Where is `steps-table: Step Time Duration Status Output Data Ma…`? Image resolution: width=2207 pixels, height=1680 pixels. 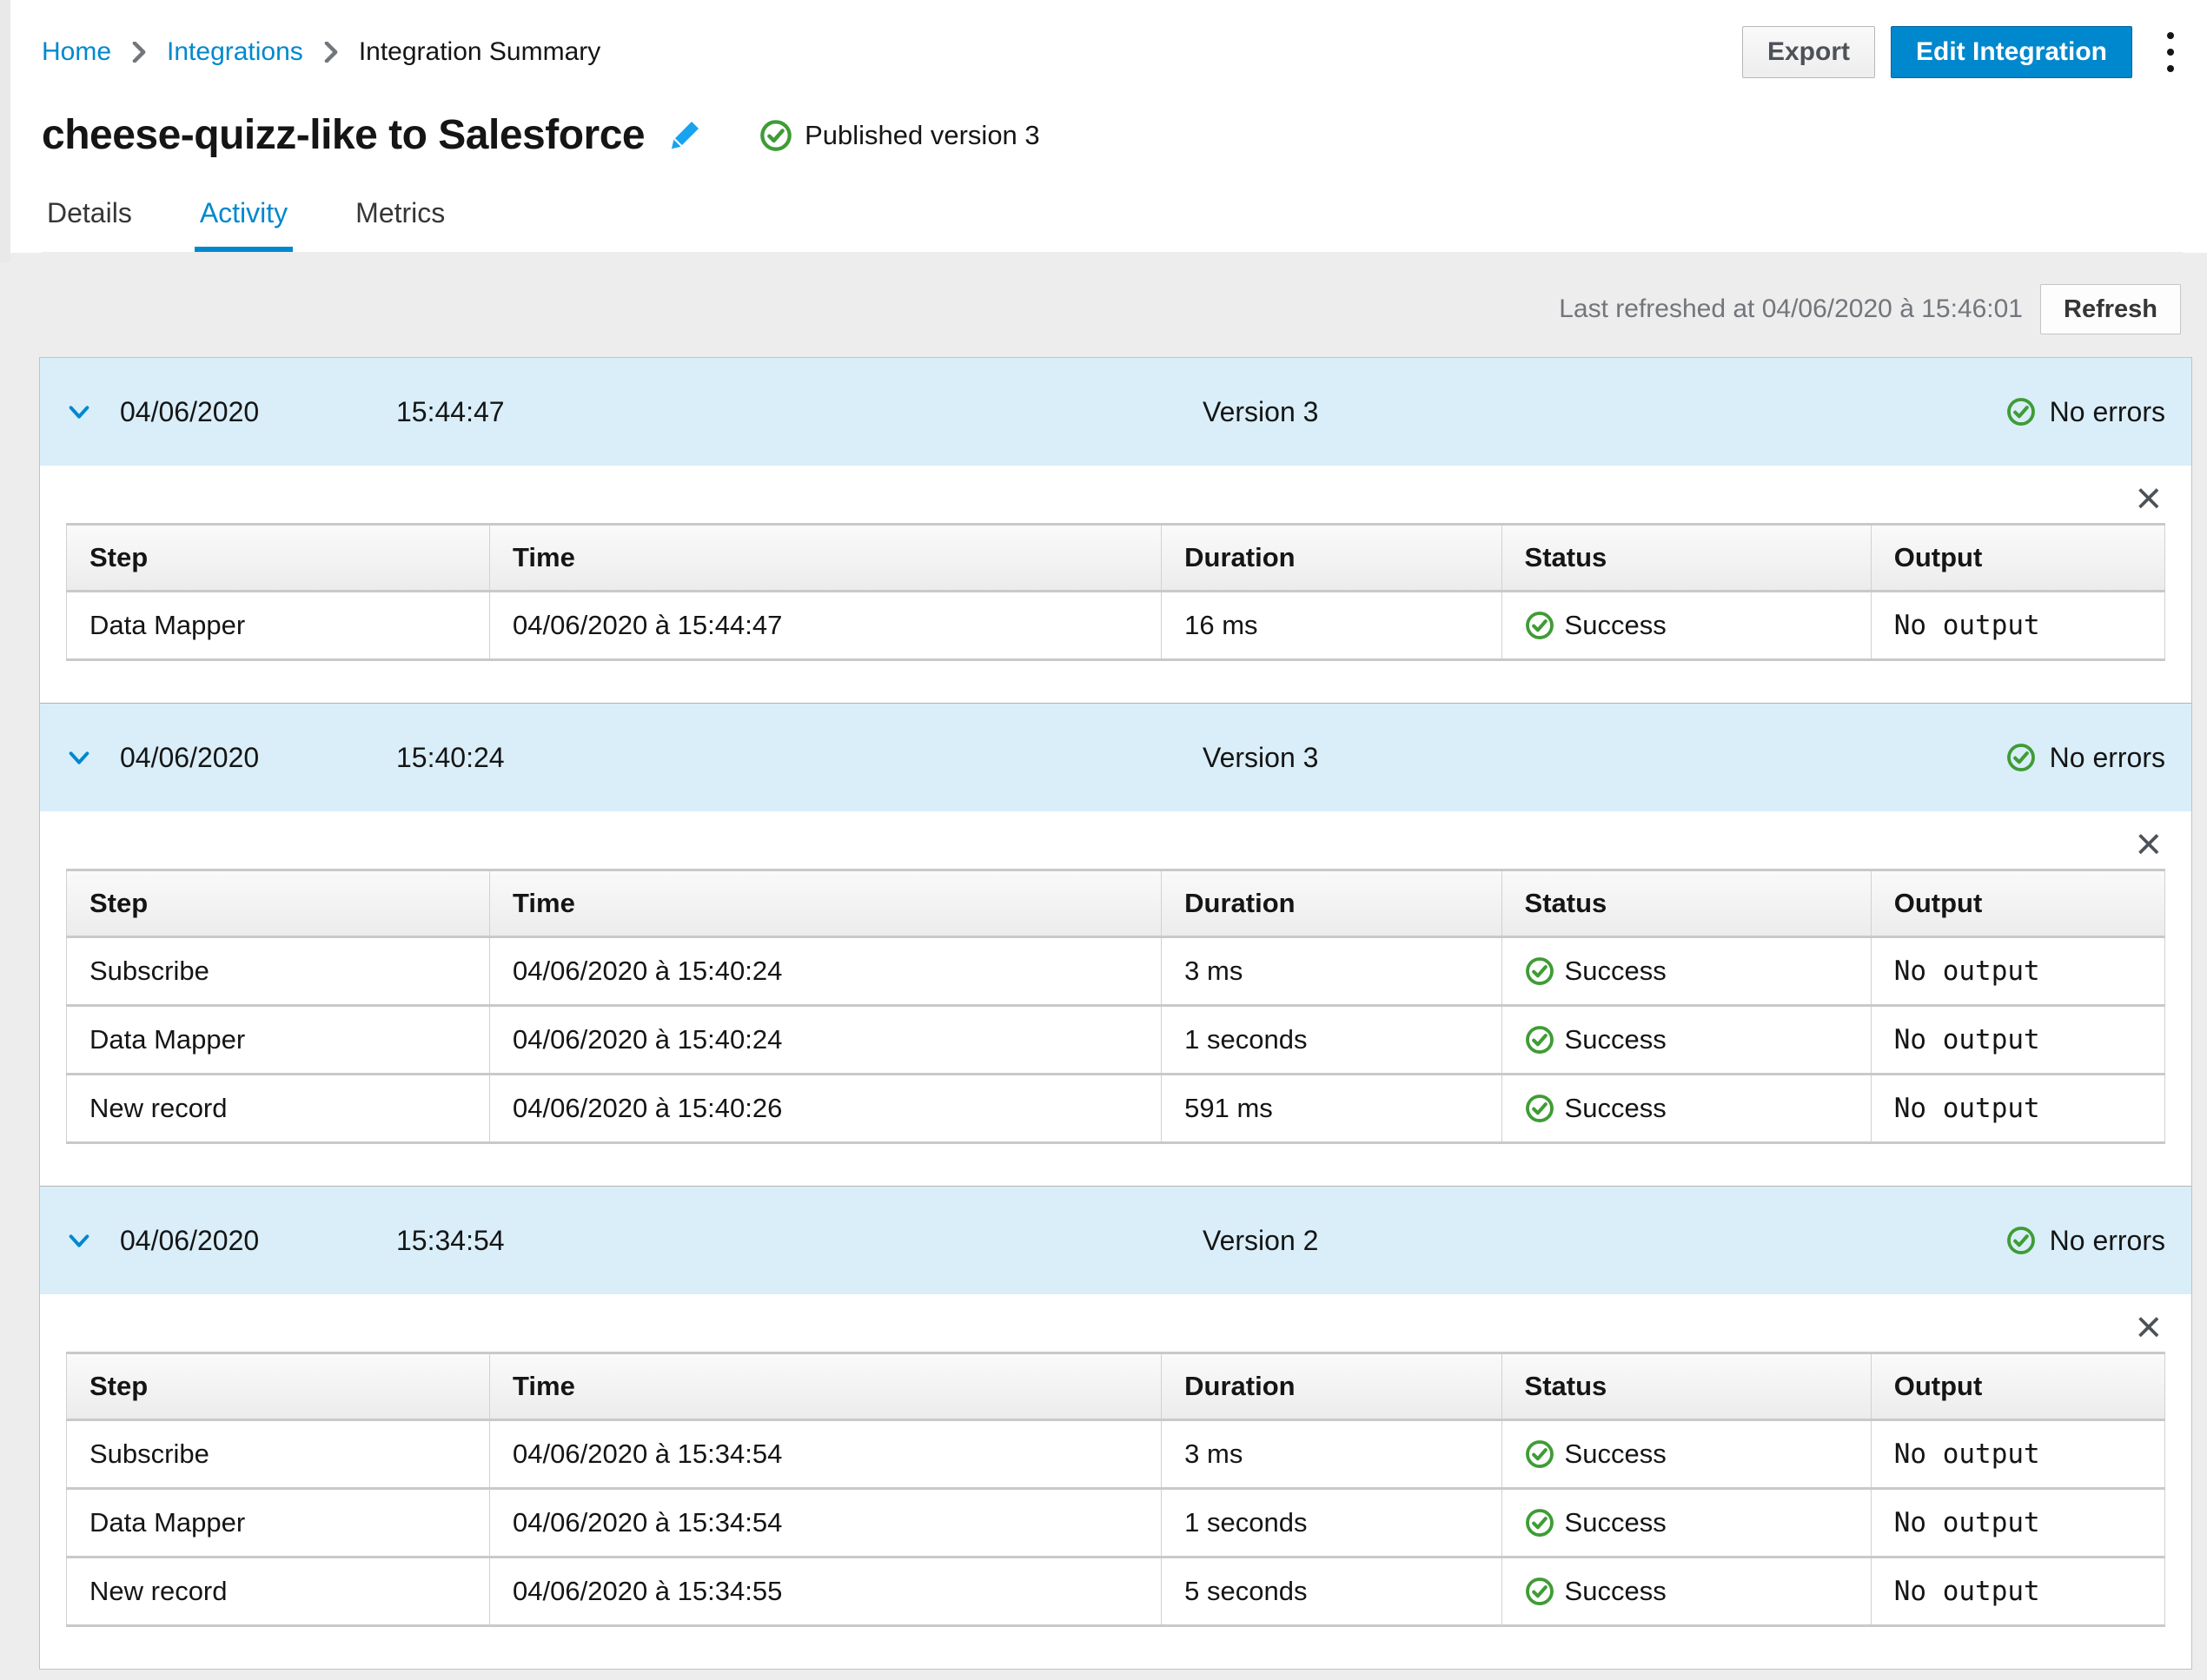
steps-table: Step Time Duration Status Output Data Ma… is located at coordinates (1115, 592).